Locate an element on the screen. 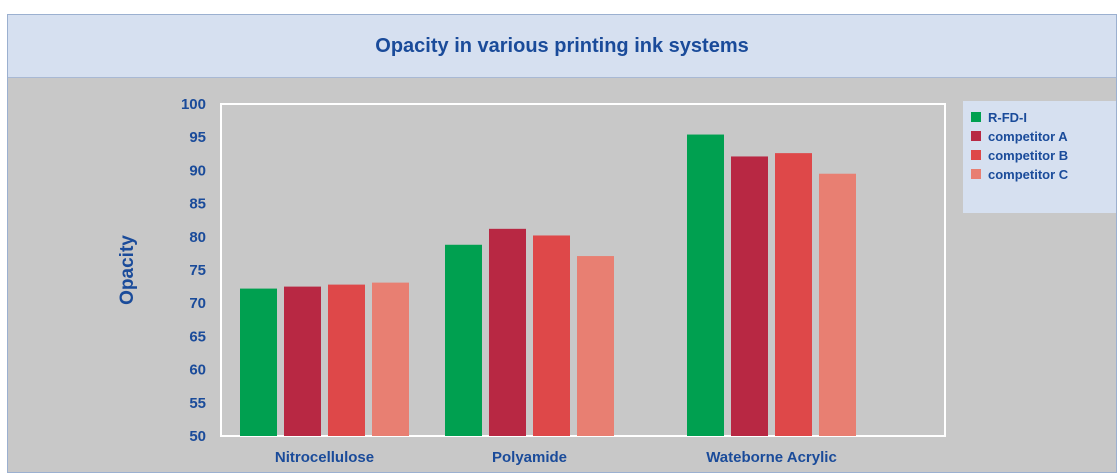 Image resolution: width=1117 pixels, height=473 pixels. y-tick-label: 70 is located at coordinates (197, 303).